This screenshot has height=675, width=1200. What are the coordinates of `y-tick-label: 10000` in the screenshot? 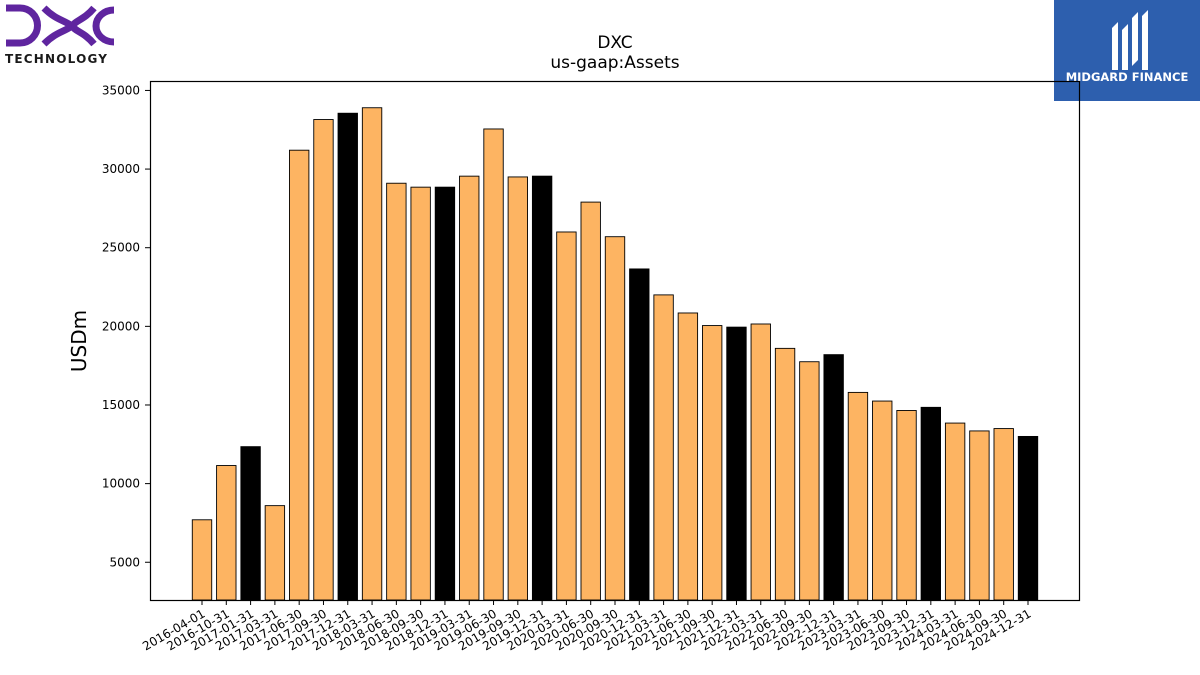 It's located at (121, 484).